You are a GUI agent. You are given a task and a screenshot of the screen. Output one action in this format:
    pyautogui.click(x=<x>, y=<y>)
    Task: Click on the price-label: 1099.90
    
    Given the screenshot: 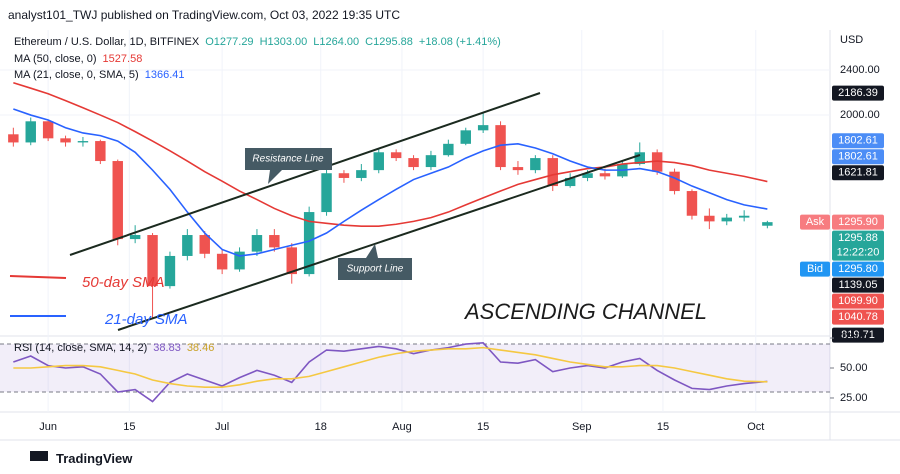 What is the action you would take?
    pyautogui.click(x=858, y=301)
    